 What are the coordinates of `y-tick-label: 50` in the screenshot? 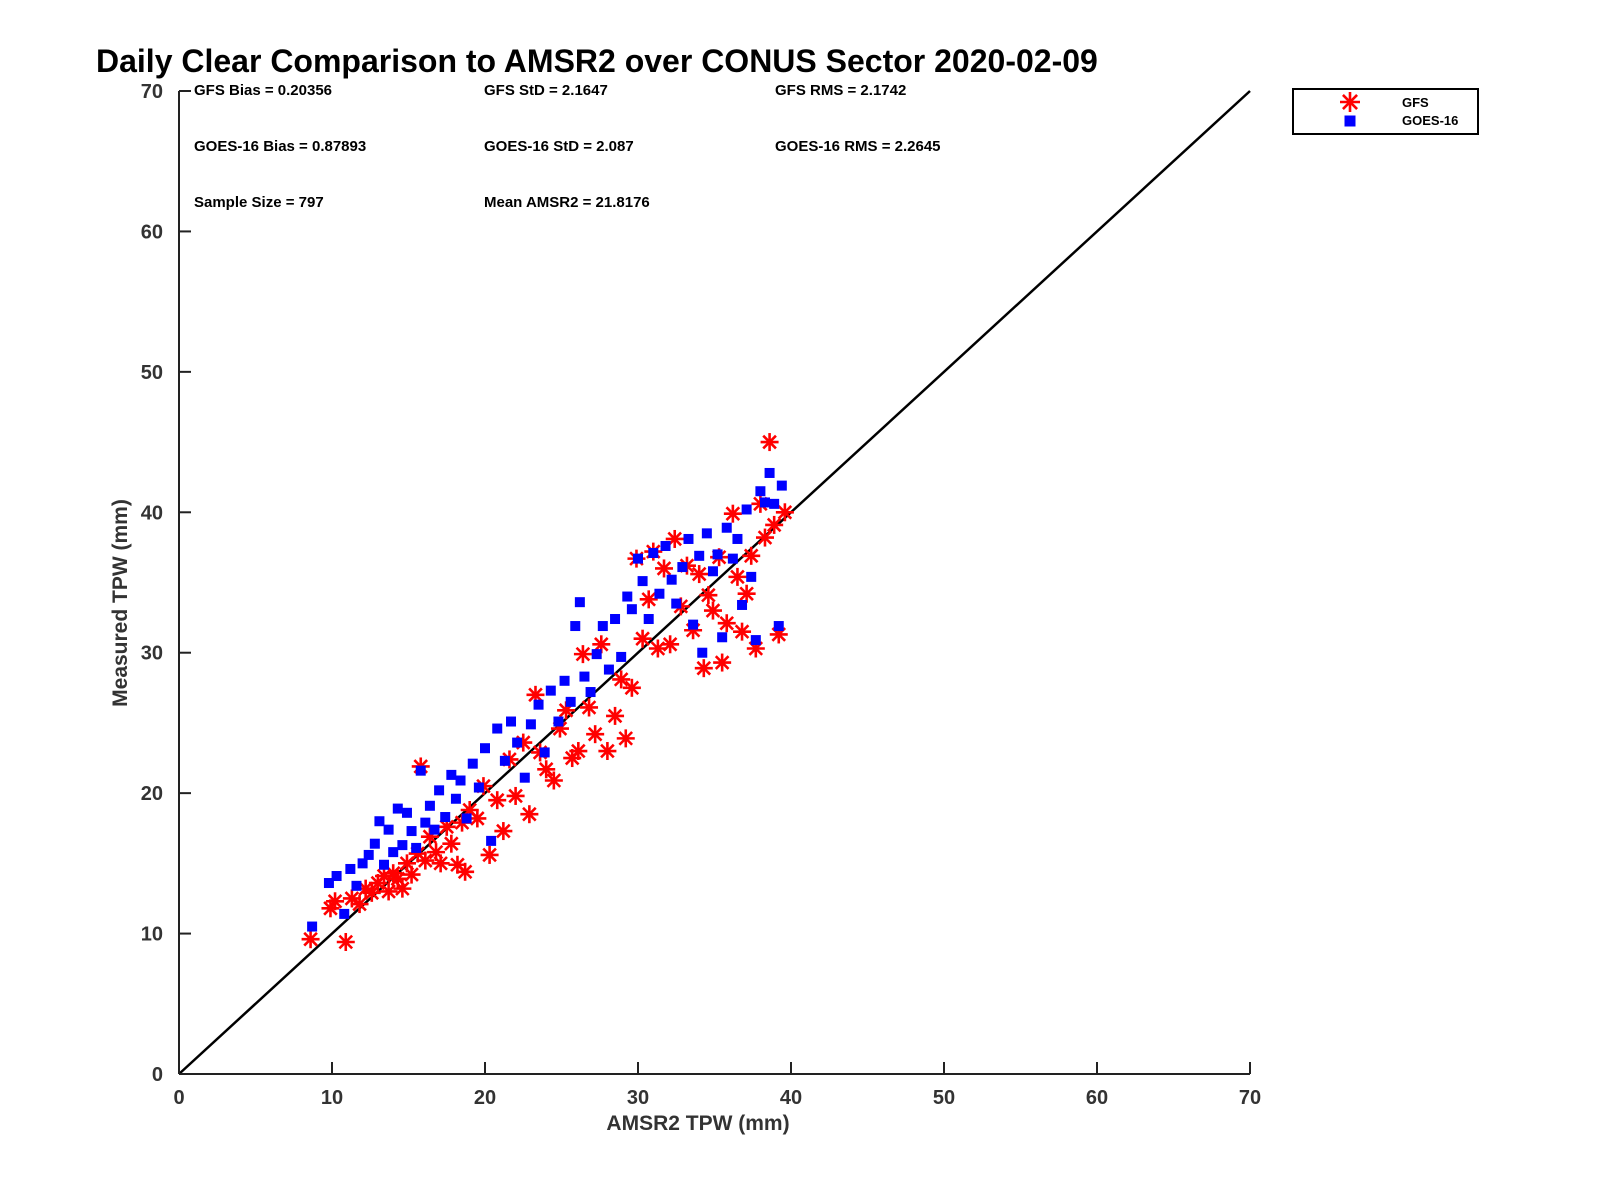 It's located at (152, 373).